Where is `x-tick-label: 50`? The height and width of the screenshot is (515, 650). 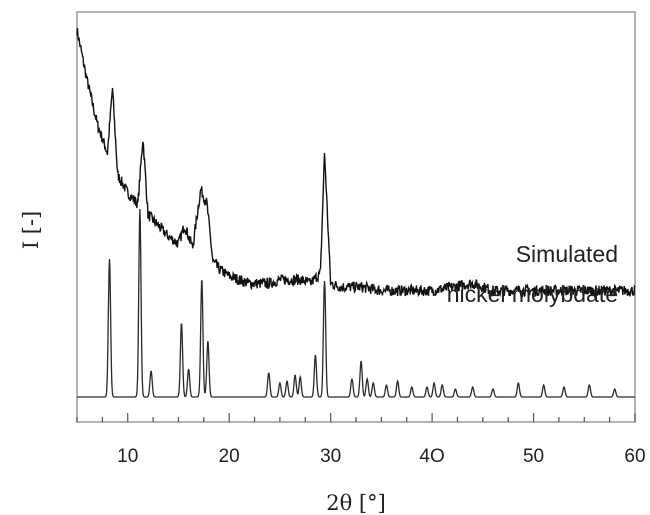 x-tick-label: 50 is located at coordinates (533, 456).